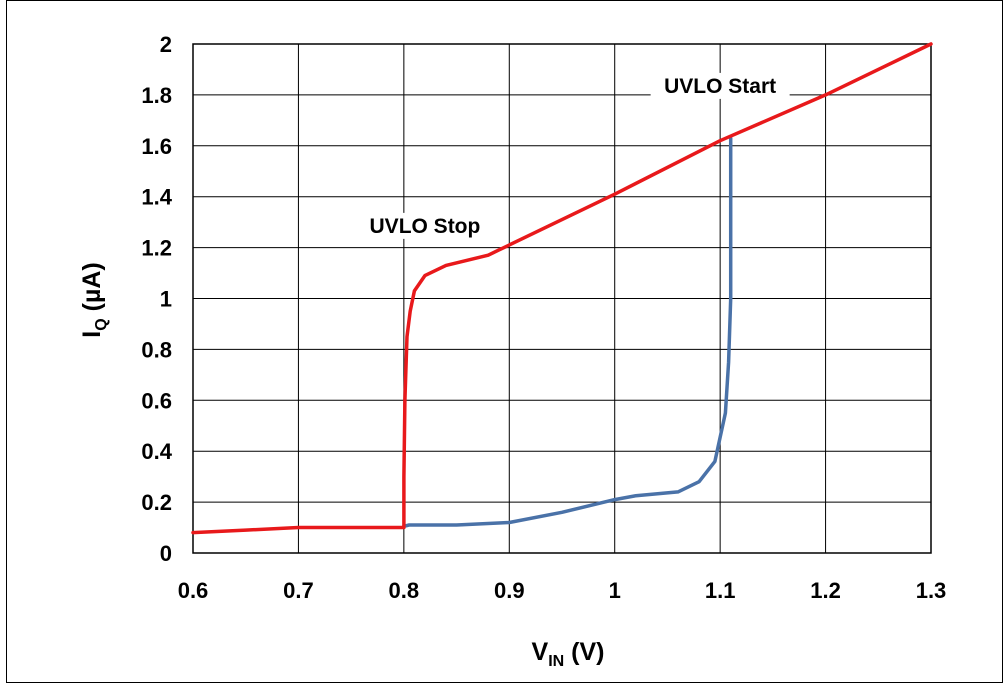  Describe the element at coordinates (92, 290) in the screenshot. I see `y-axis-title-unit: (µA)` at that location.